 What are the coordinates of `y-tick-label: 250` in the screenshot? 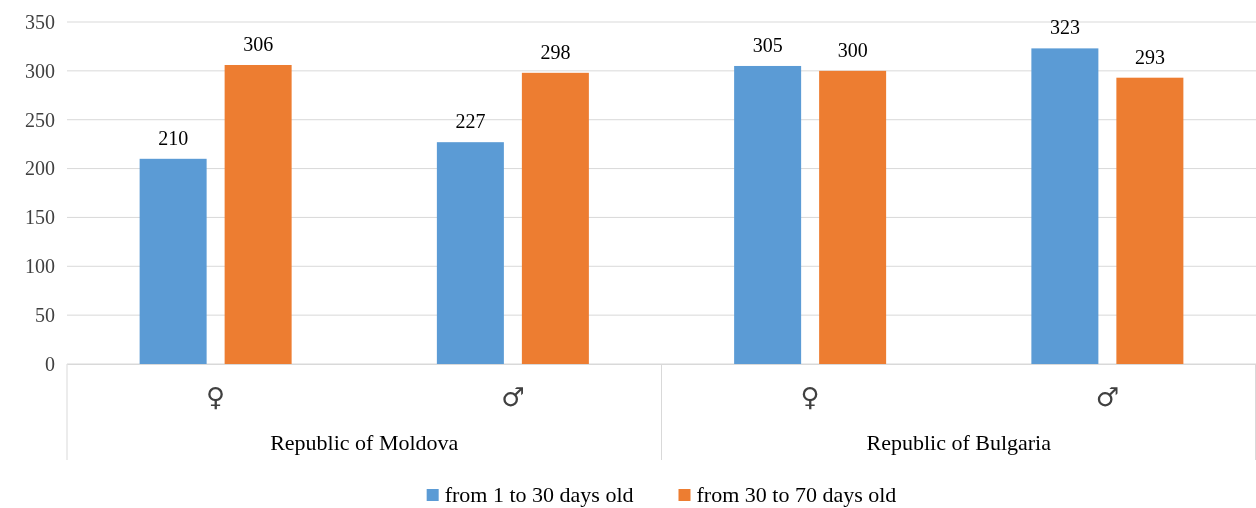 It's located at (40, 119).